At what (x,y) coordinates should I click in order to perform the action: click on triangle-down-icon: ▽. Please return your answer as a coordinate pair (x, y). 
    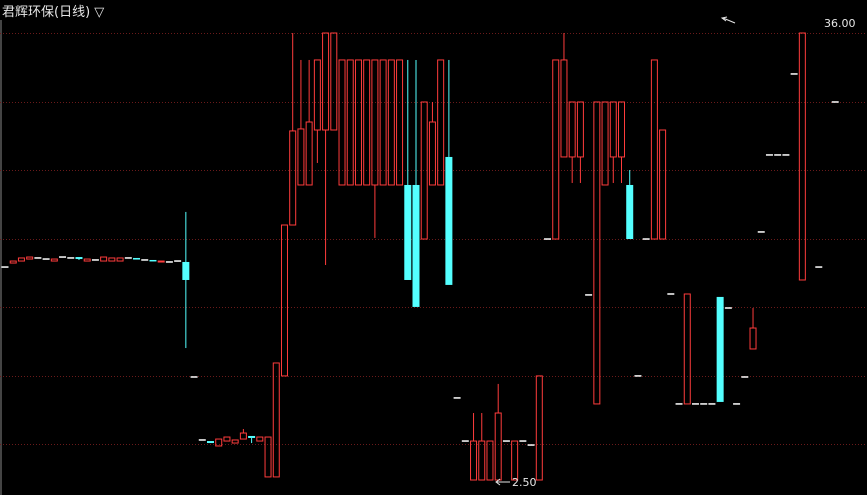
    Looking at the image, I should click on (99, 12).